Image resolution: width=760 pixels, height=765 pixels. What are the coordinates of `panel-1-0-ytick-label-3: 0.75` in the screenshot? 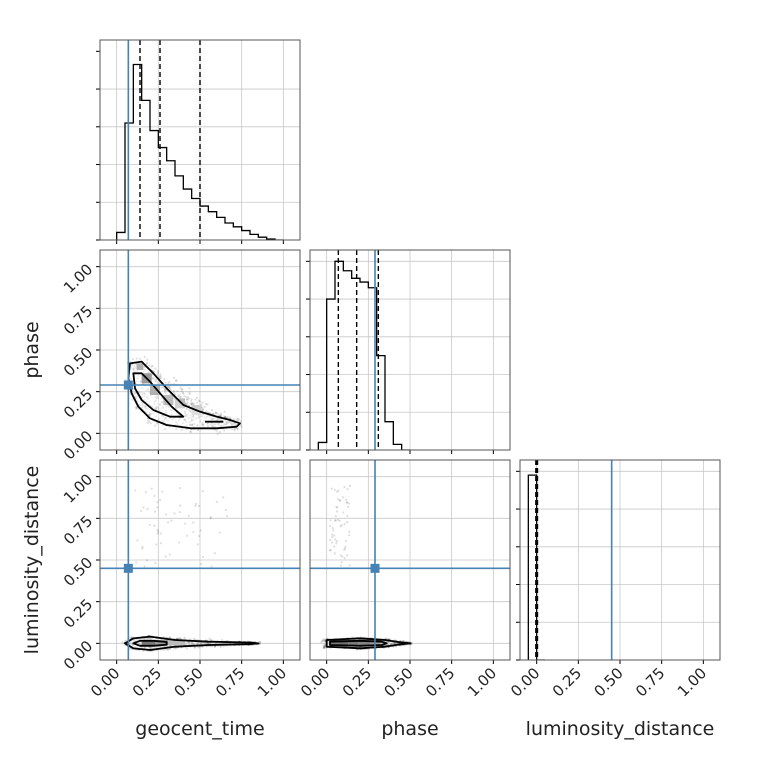 It's located at (78, 320).